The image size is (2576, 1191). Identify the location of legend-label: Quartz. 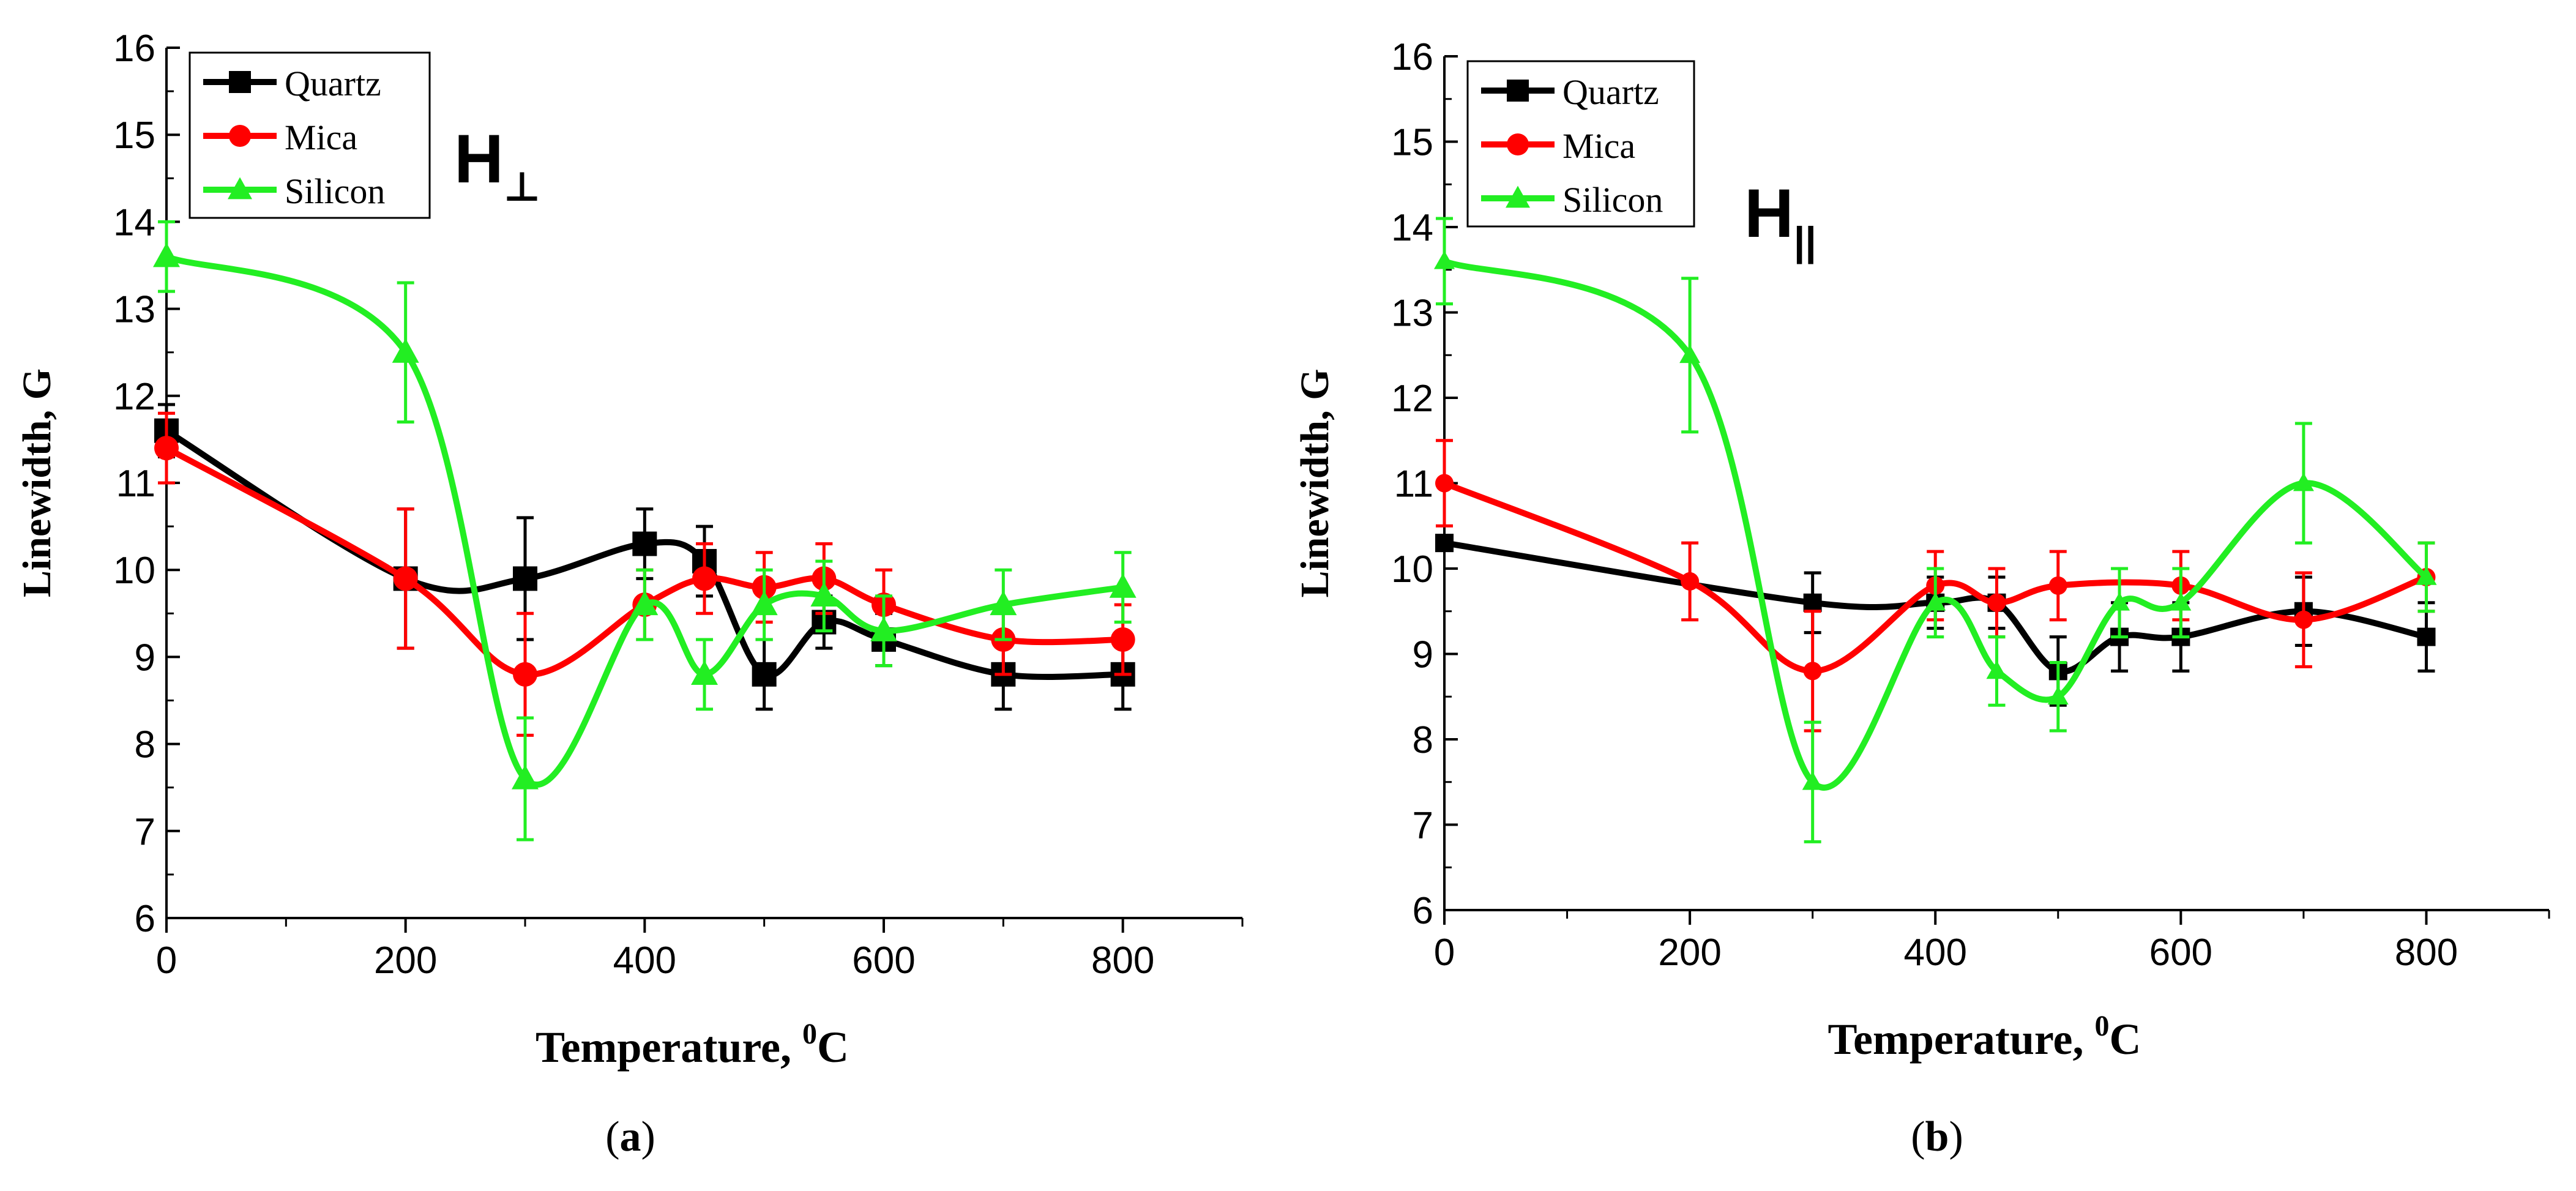
(1610, 92).